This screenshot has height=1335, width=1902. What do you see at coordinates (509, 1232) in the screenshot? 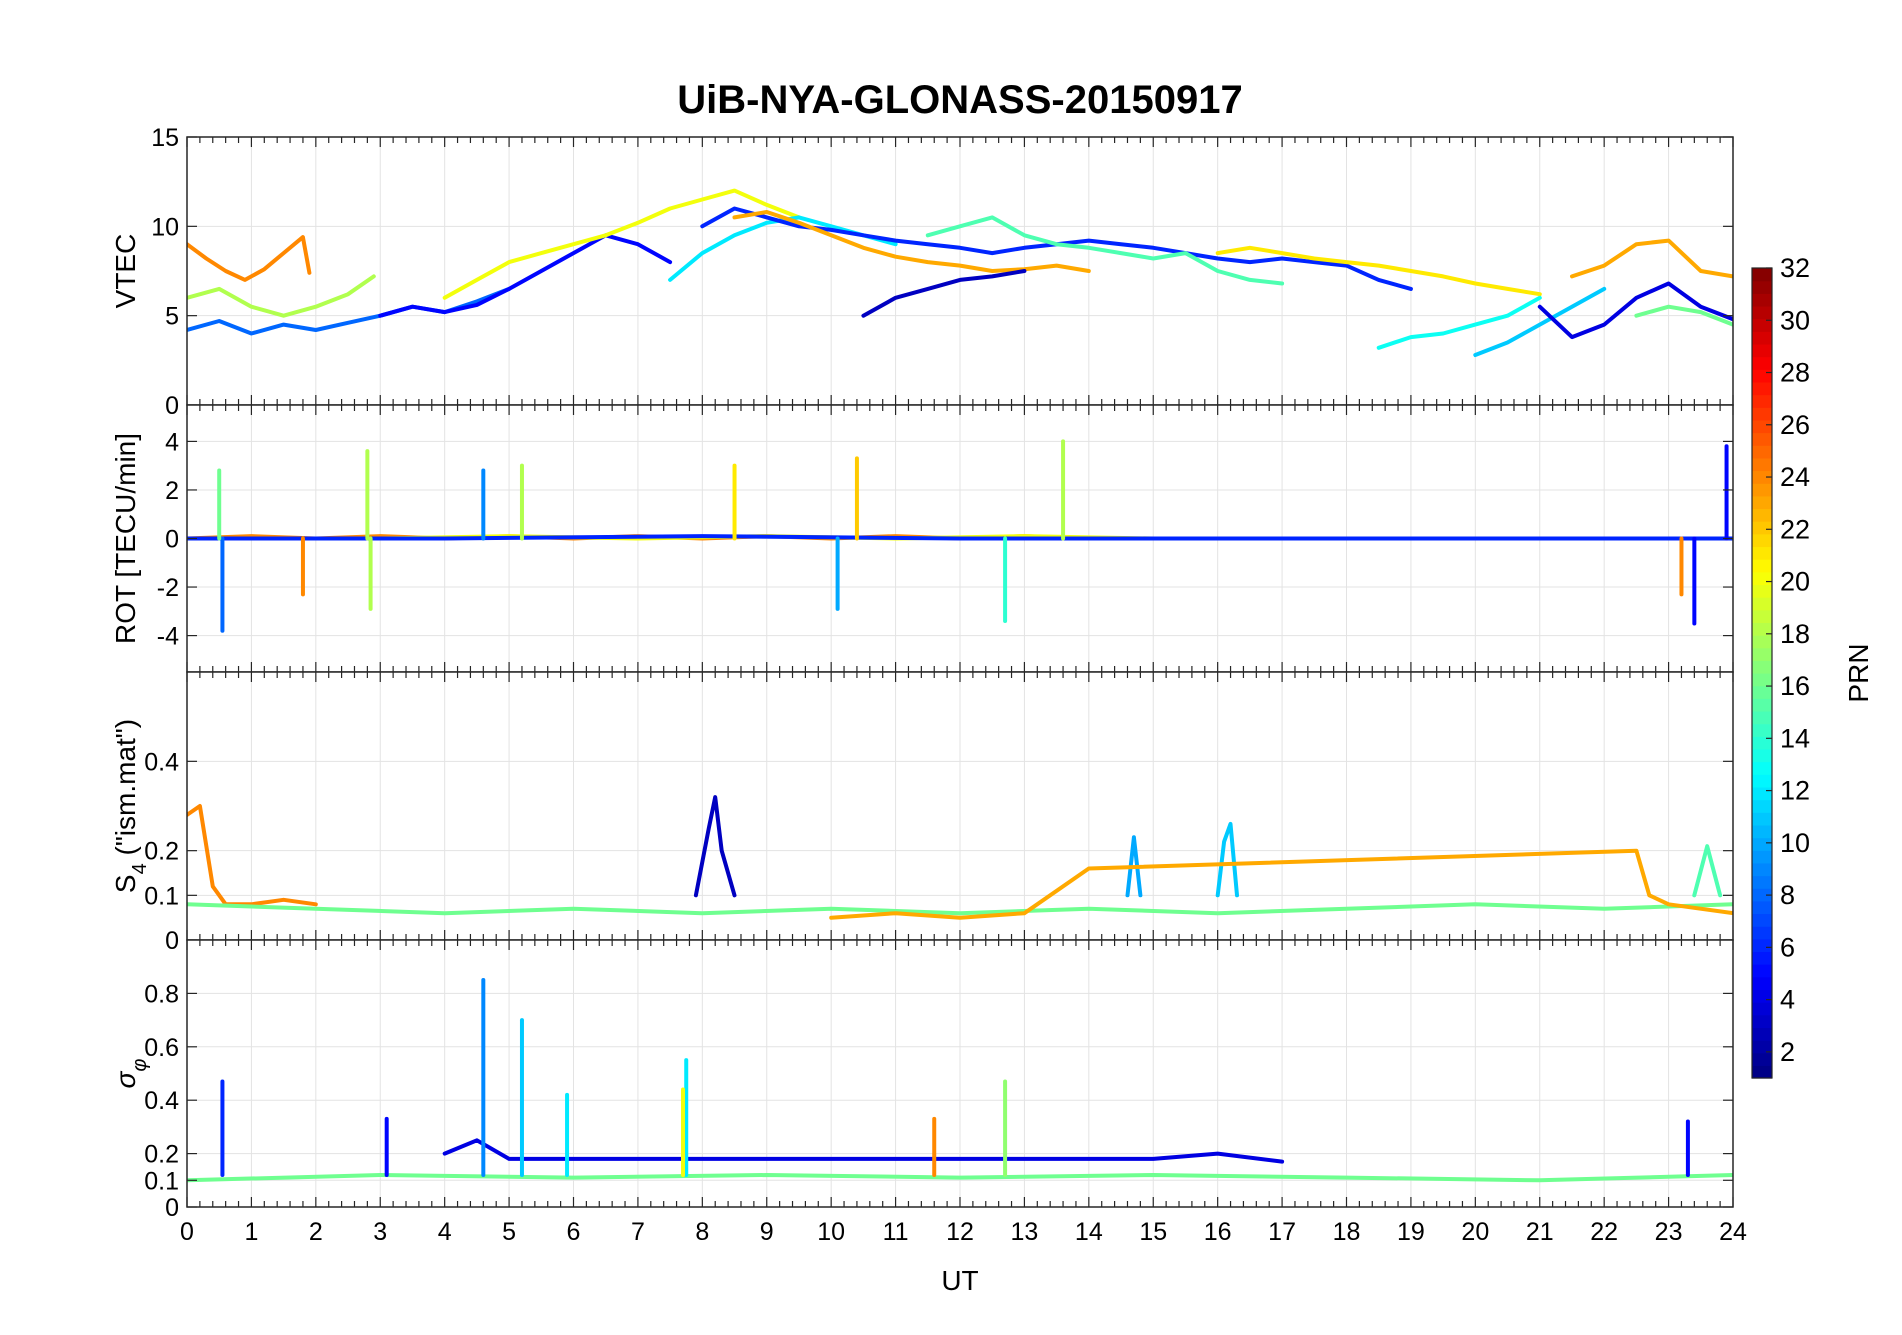
I see `x-tick-label: 5` at bounding box center [509, 1232].